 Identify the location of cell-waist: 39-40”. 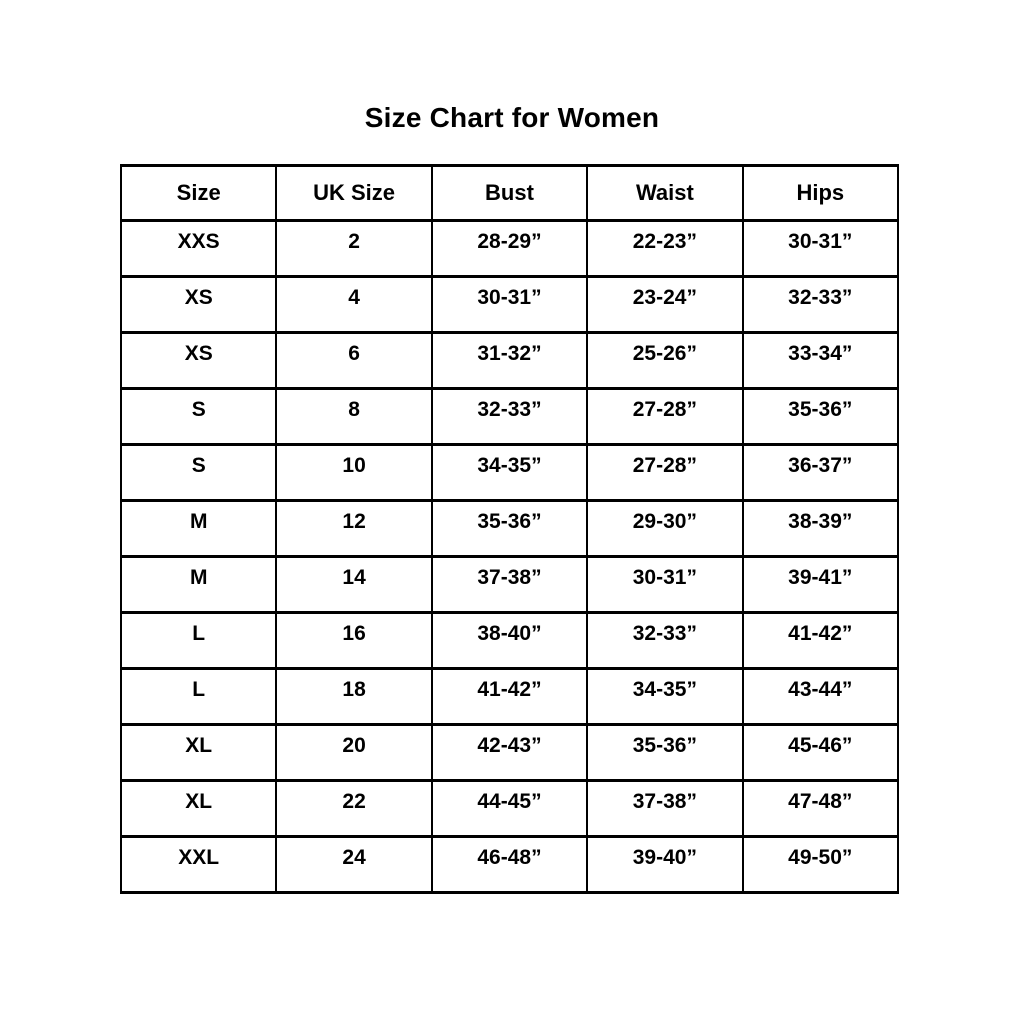
(665, 864).